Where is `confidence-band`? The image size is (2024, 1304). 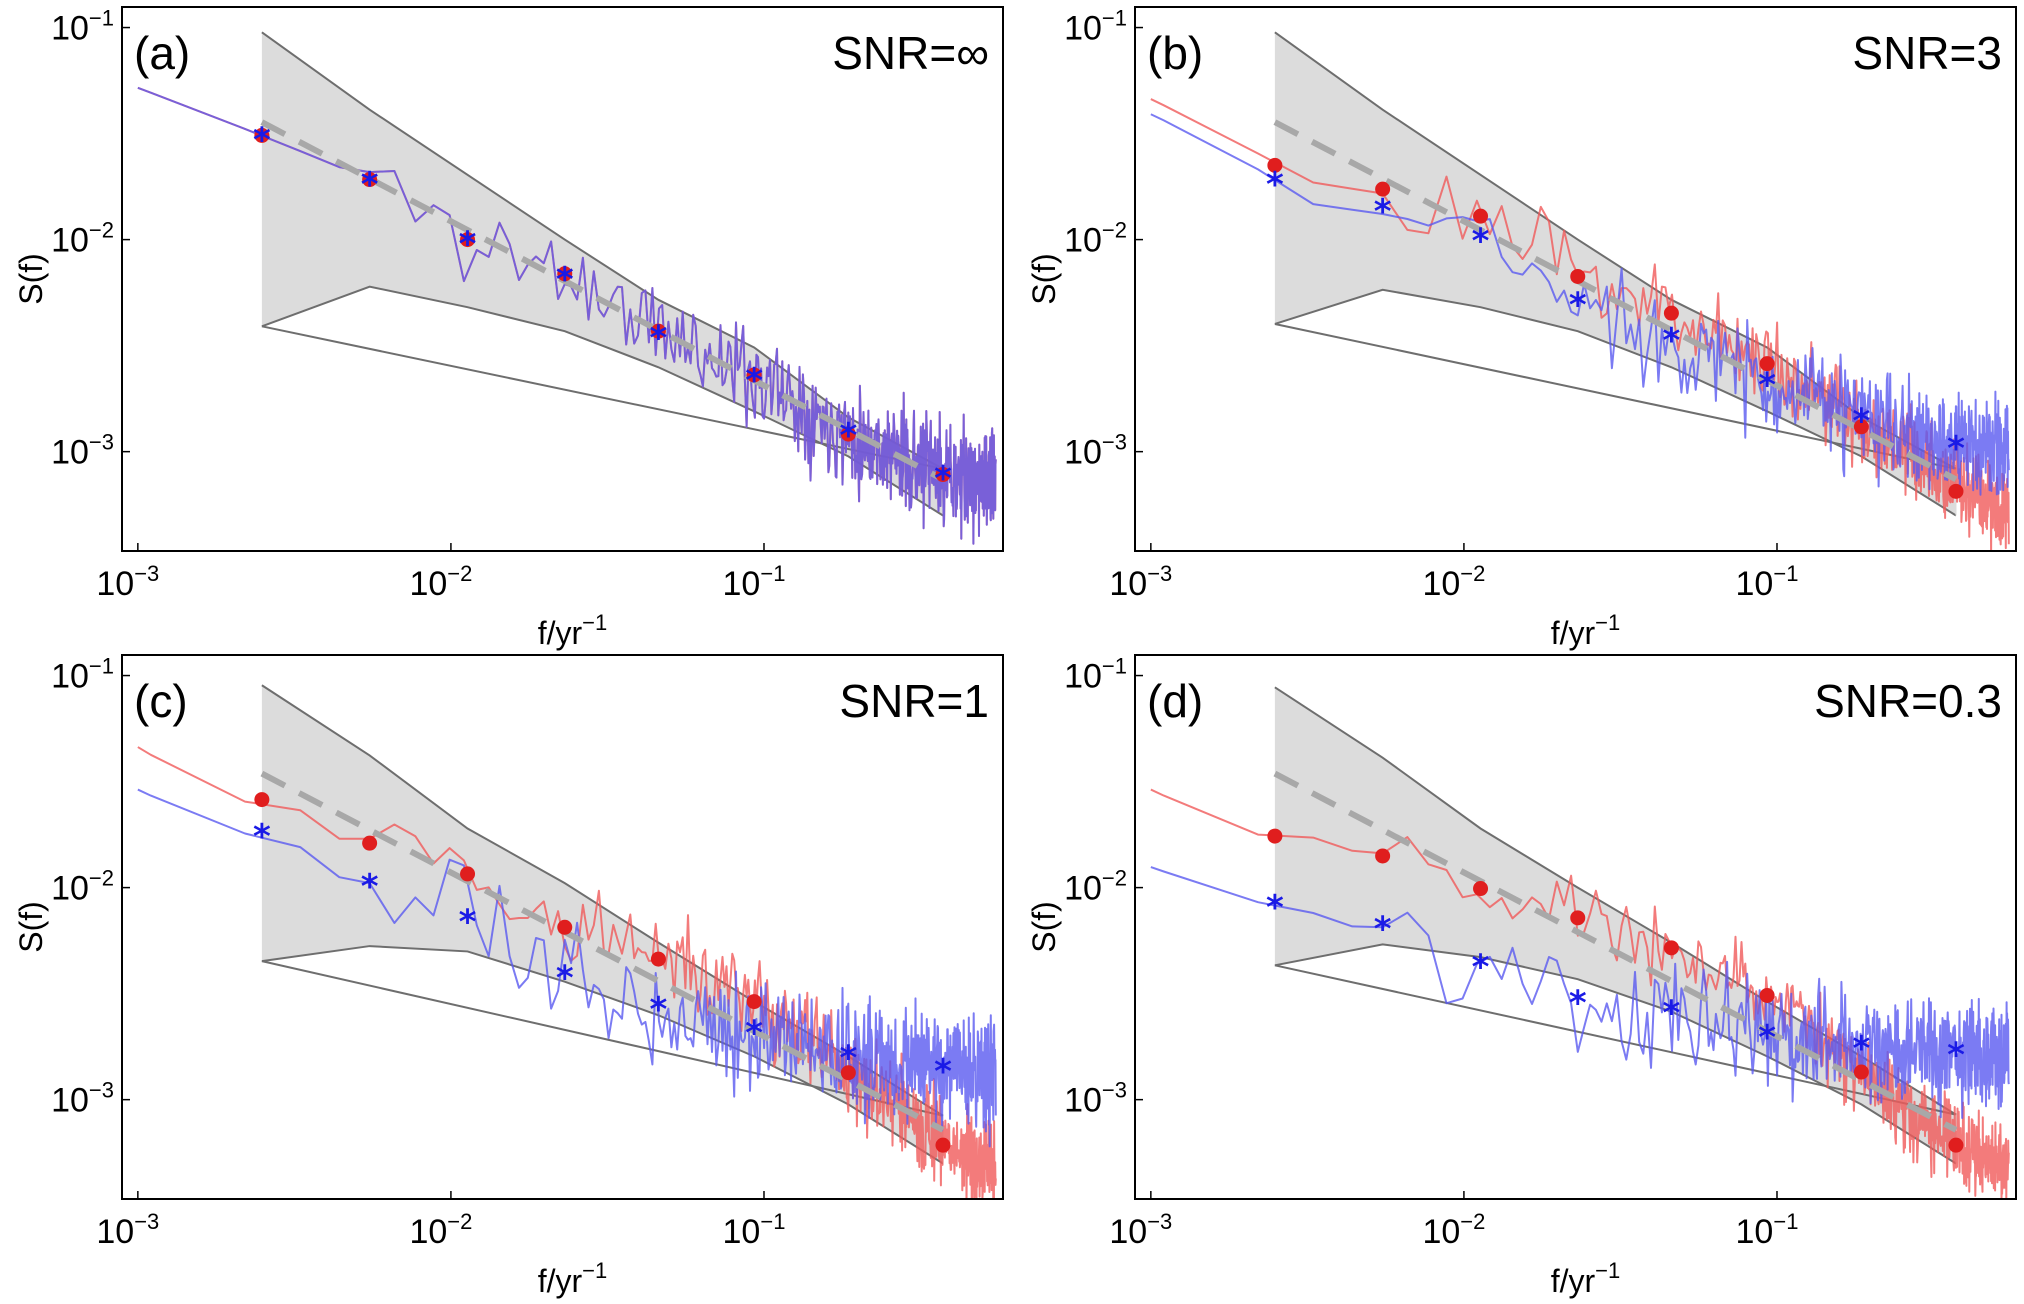
confidence-band is located at coordinates (1615, 925).